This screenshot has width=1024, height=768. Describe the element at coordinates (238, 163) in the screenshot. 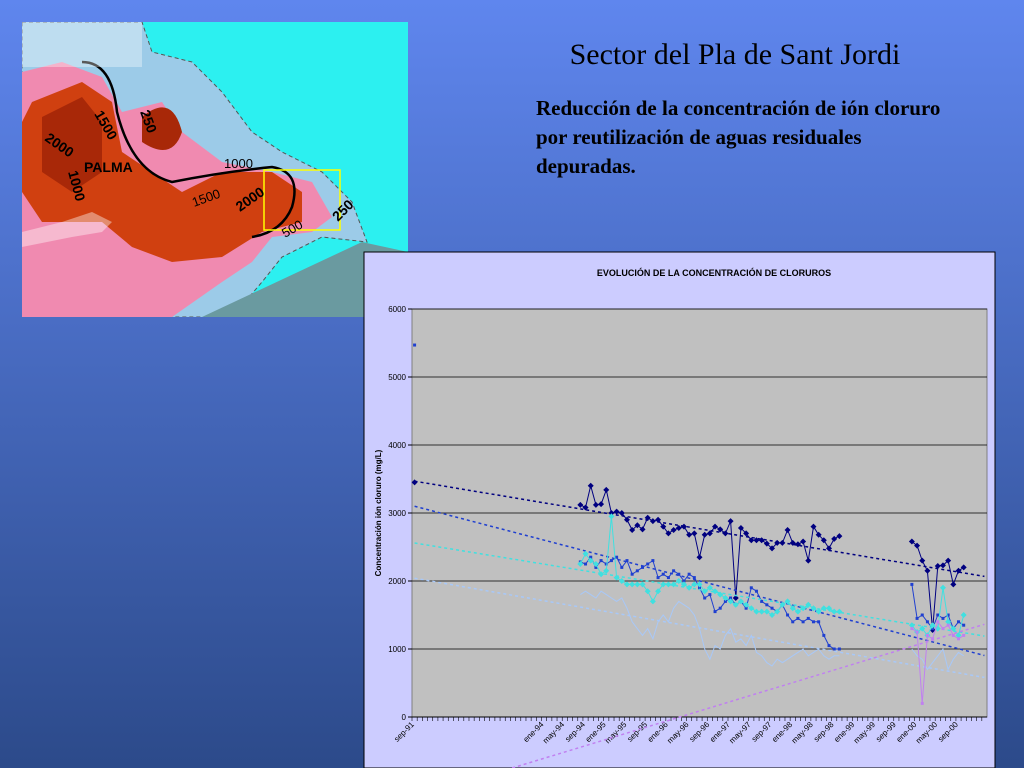

I see `map-label: 1000` at that location.